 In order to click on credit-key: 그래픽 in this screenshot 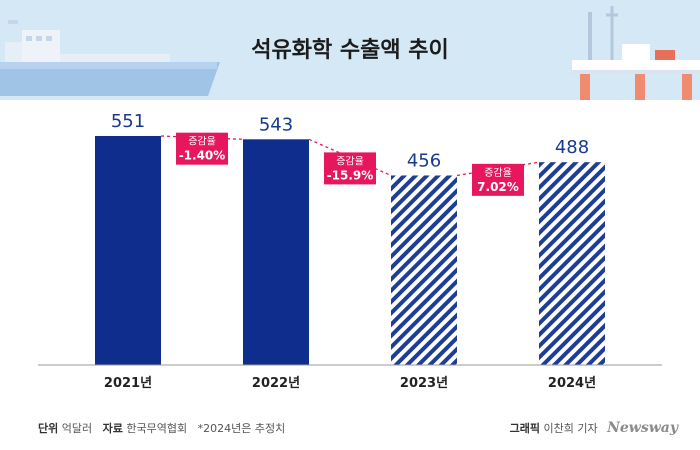, I will do `click(524, 428)`.